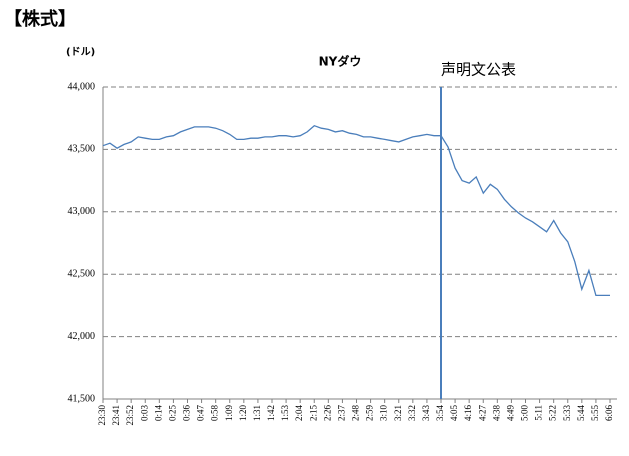  What do you see at coordinates (384, 413) in the screenshot?
I see `x-tick-label: 3:10` at bounding box center [384, 413].